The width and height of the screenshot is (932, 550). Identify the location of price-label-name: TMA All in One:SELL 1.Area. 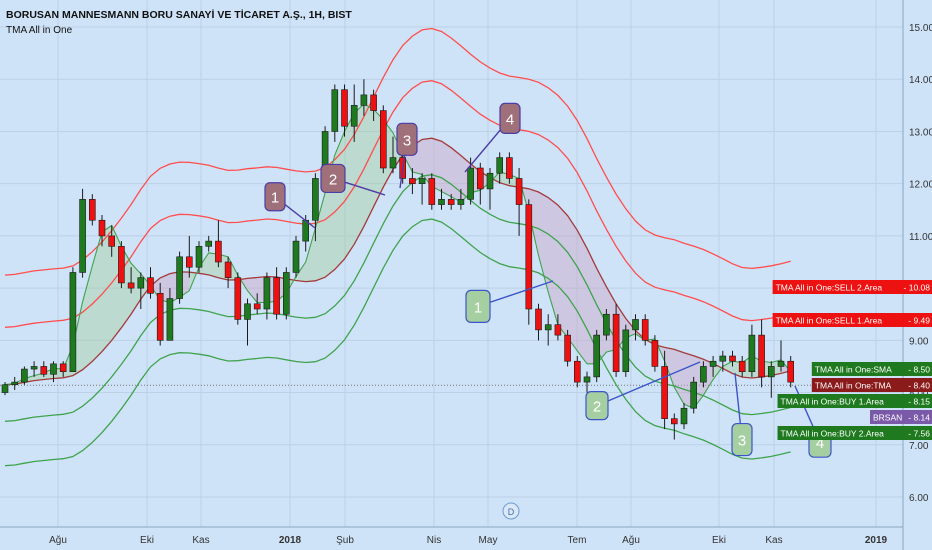
(829, 321).